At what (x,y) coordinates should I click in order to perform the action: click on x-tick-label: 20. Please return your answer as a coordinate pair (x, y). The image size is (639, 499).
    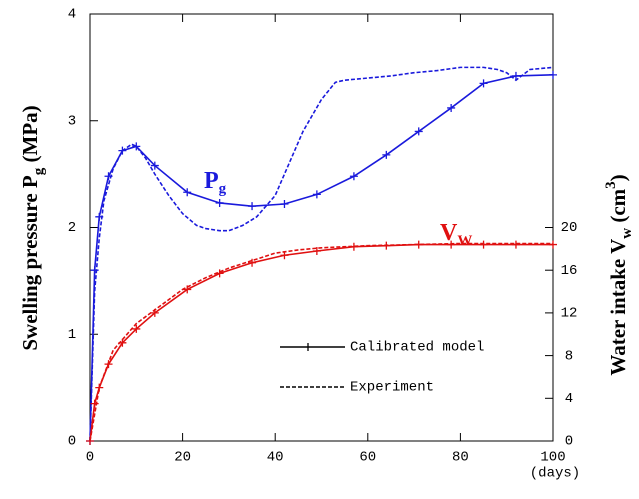
    Looking at the image, I should click on (182, 458).